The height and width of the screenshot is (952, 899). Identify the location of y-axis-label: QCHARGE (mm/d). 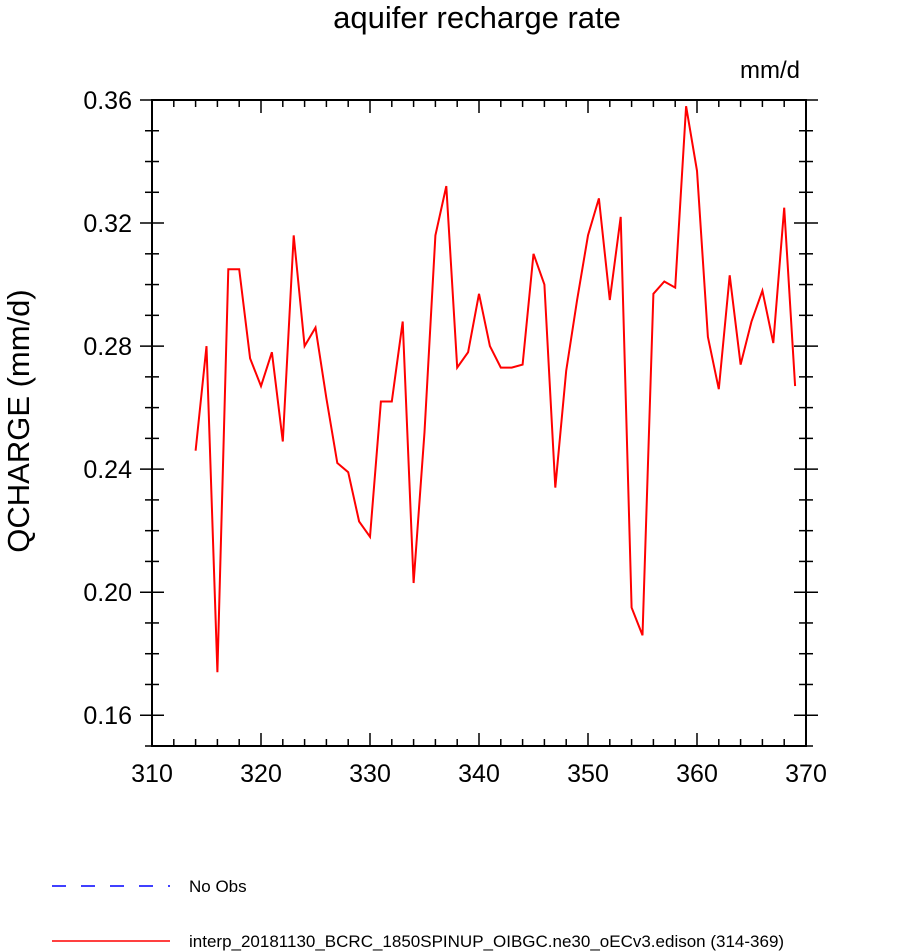
(18, 421).